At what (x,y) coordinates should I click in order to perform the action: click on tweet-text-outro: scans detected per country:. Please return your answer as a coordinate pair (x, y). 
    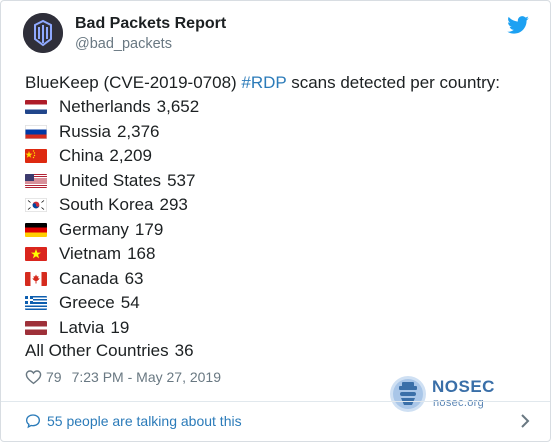
    Looking at the image, I should click on (393, 82).